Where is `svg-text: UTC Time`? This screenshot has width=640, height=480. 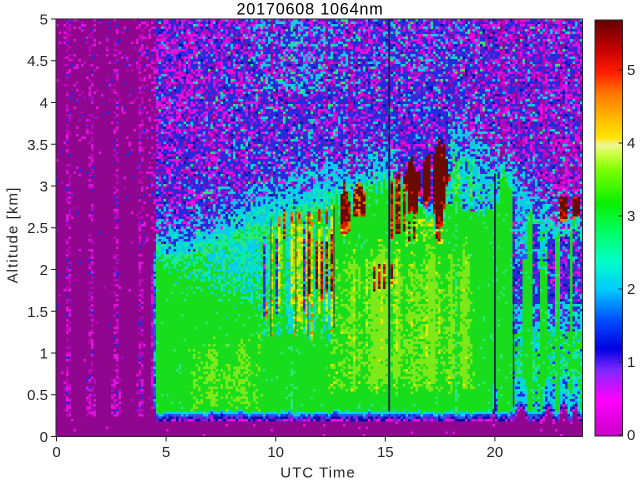
svg-text: UTC Time is located at coordinates (318, 472).